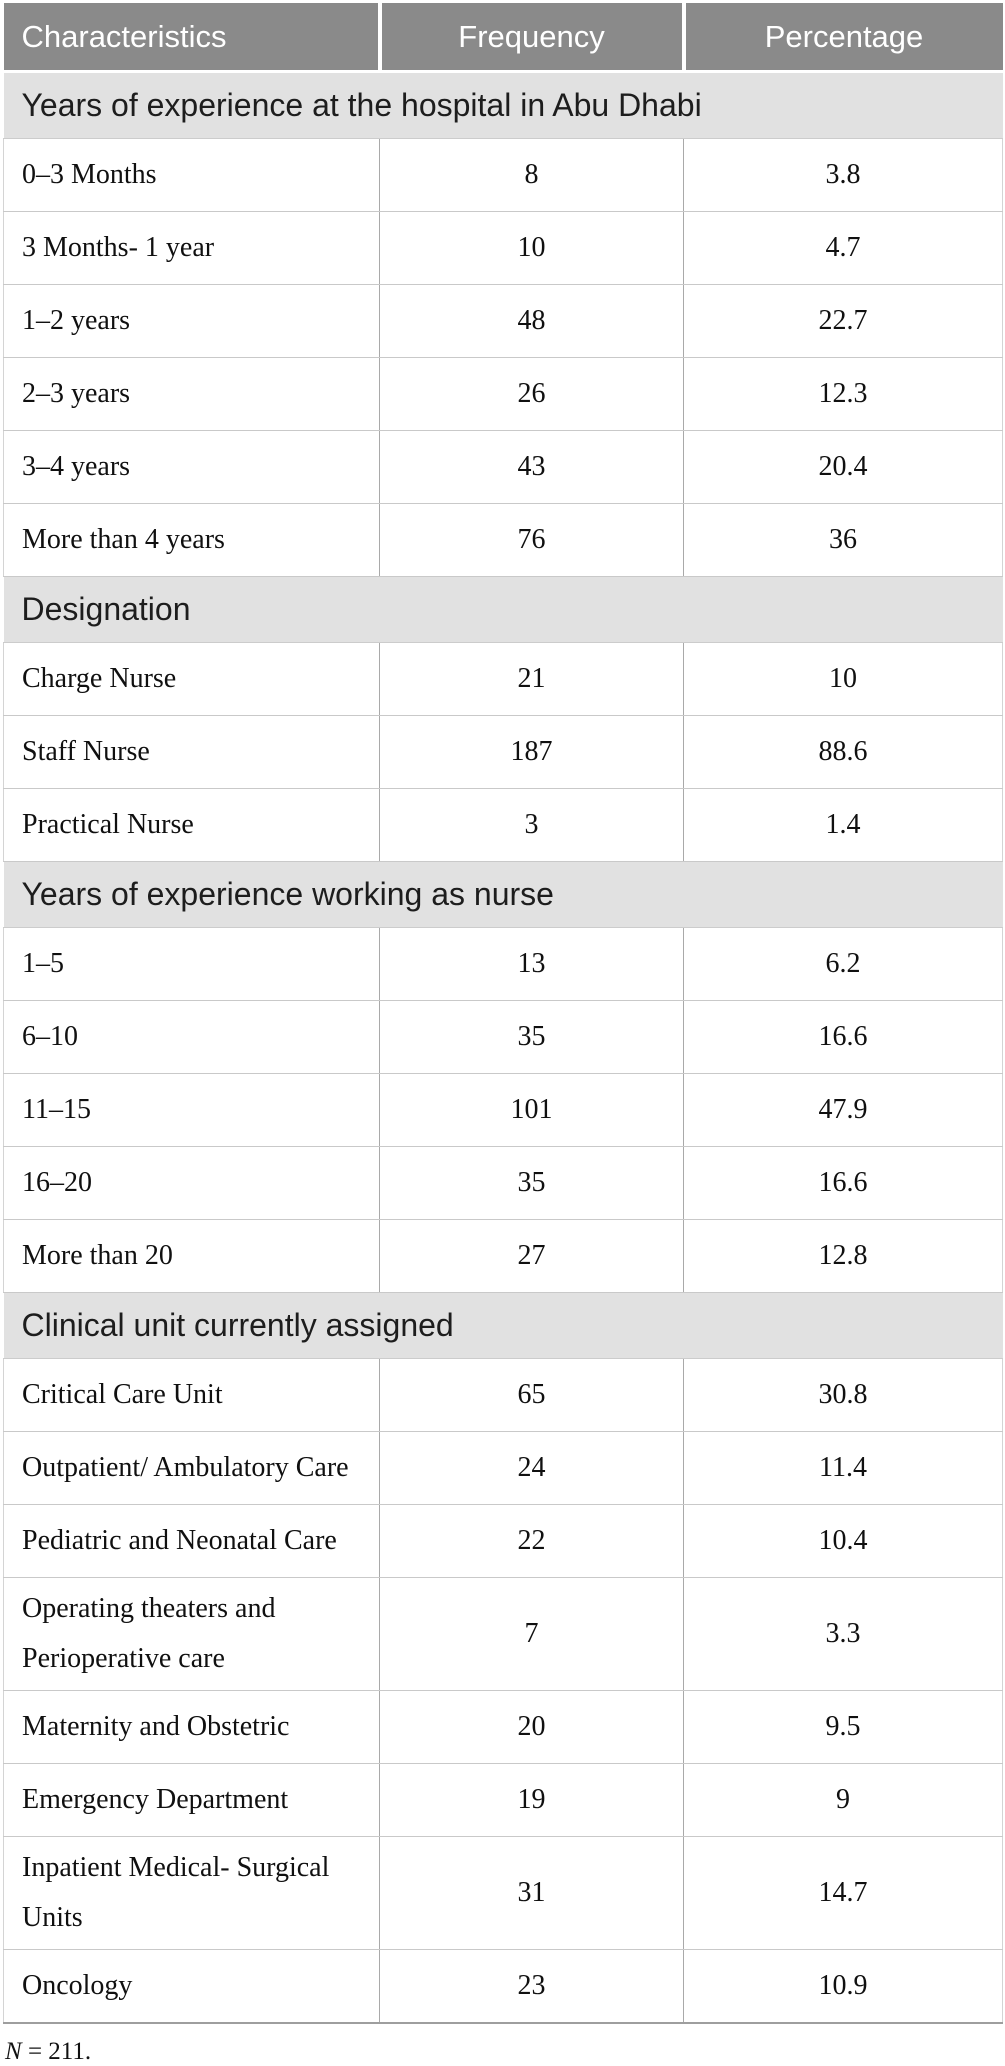 The image size is (1005, 2066). What do you see at coordinates (531, 540) in the screenshot?
I see `frequency-cell: 76` at bounding box center [531, 540].